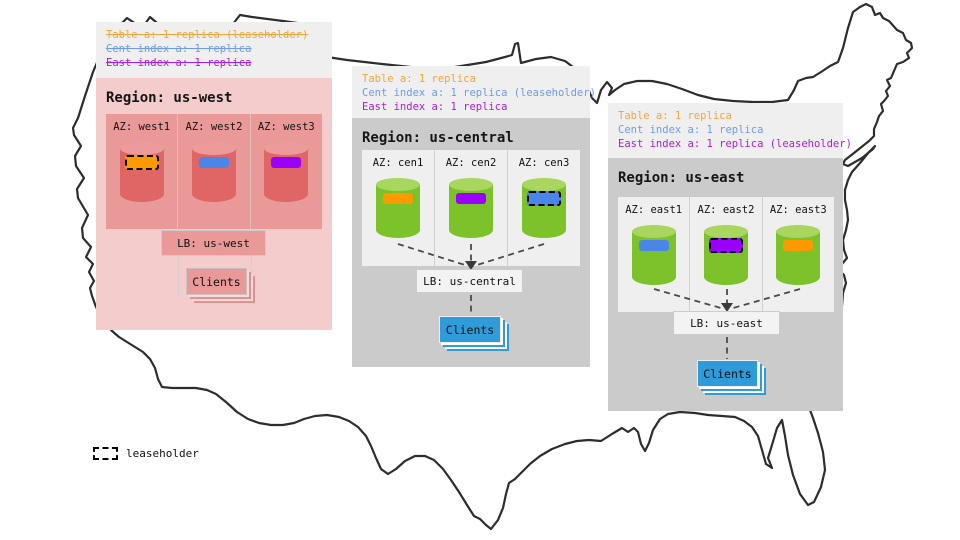 The height and width of the screenshot is (540, 960). I want to click on az-cen3: AZ: cen3, so click(543, 208).